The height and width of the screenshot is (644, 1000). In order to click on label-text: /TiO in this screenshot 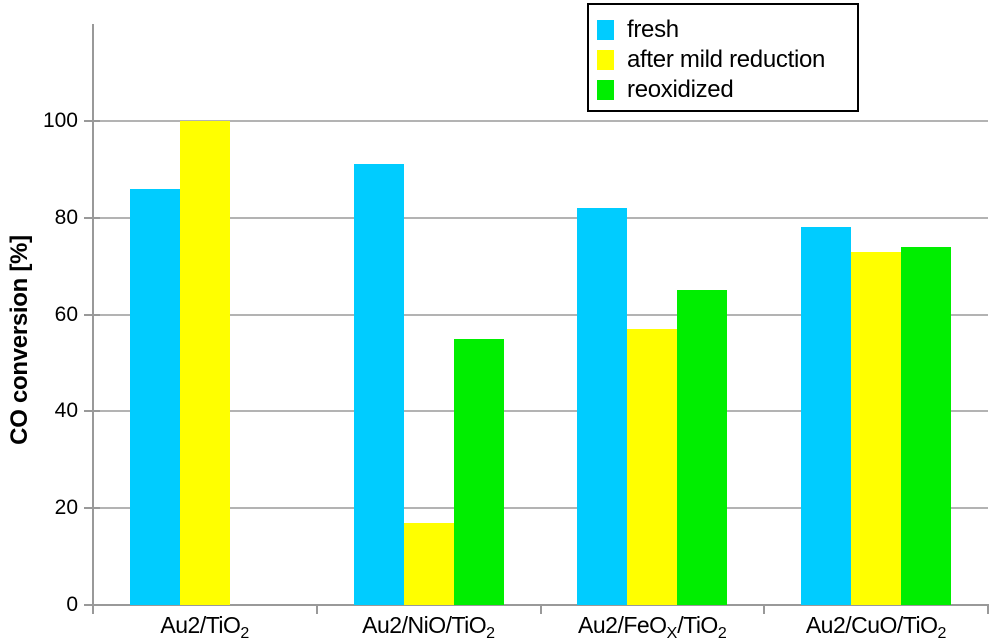, I will do `click(697, 625)`.